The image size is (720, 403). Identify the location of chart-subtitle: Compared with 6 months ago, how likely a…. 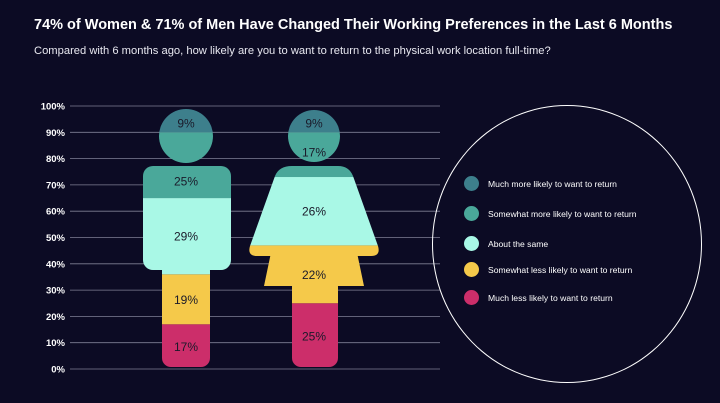
(292, 51).